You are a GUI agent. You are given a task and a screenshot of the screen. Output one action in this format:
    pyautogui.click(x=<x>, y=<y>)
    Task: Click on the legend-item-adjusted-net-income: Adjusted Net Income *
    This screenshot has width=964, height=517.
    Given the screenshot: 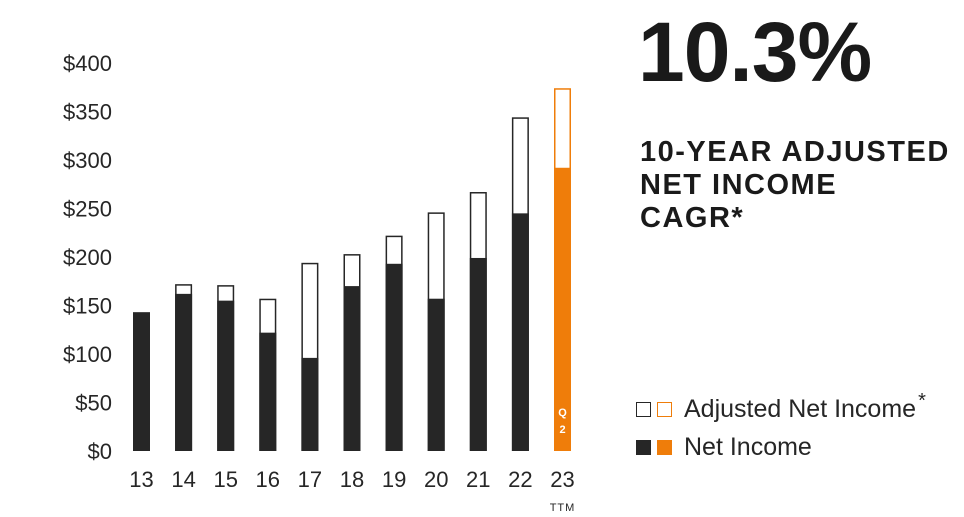 What is the action you would take?
    pyautogui.click(x=781, y=409)
    